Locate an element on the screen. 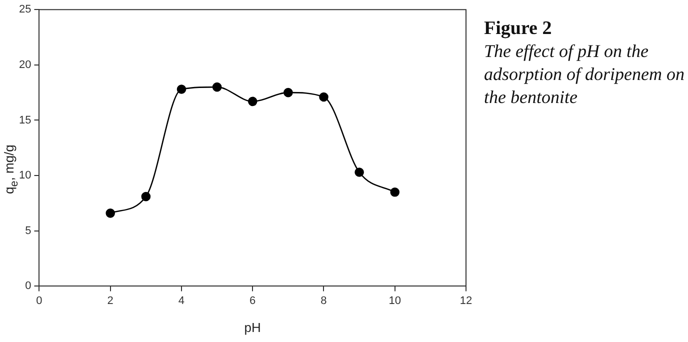 The height and width of the screenshot is (342, 688). x-tick-label: 4 is located at coordinates (181, 300).